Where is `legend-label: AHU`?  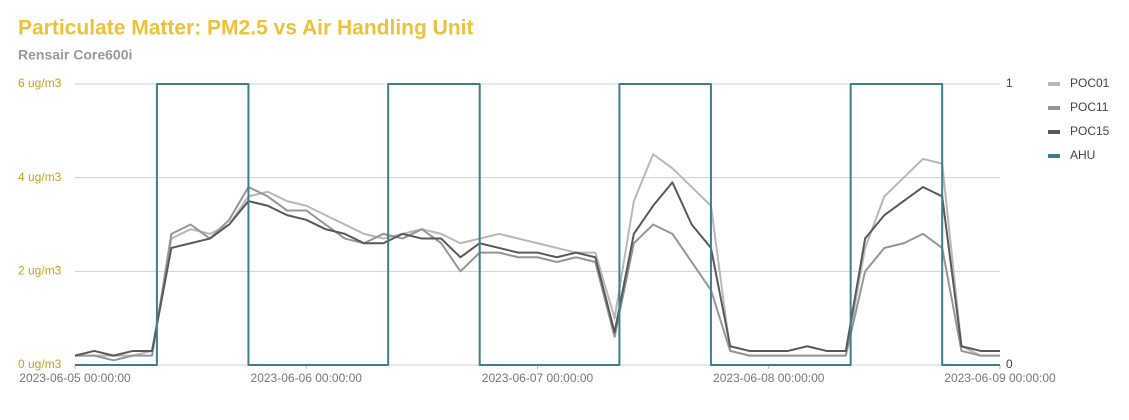 legend-label: AHU is located at coordinates (1082, 155).